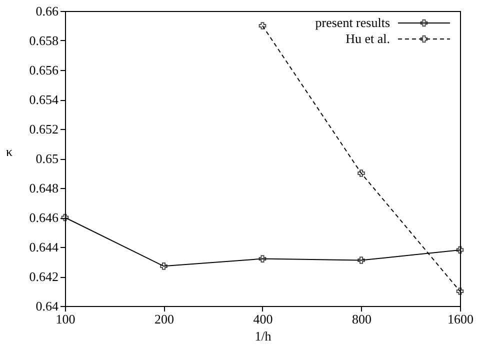  I want to click on y-tick-label: 0.66, so click(47, 11).